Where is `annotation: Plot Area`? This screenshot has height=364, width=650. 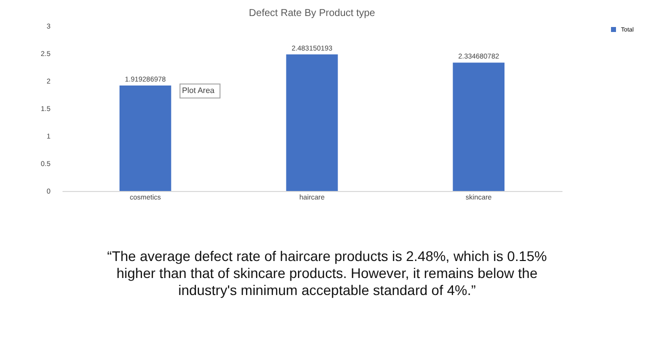
annotation: Plot Area is located at coordinates (199, 90).